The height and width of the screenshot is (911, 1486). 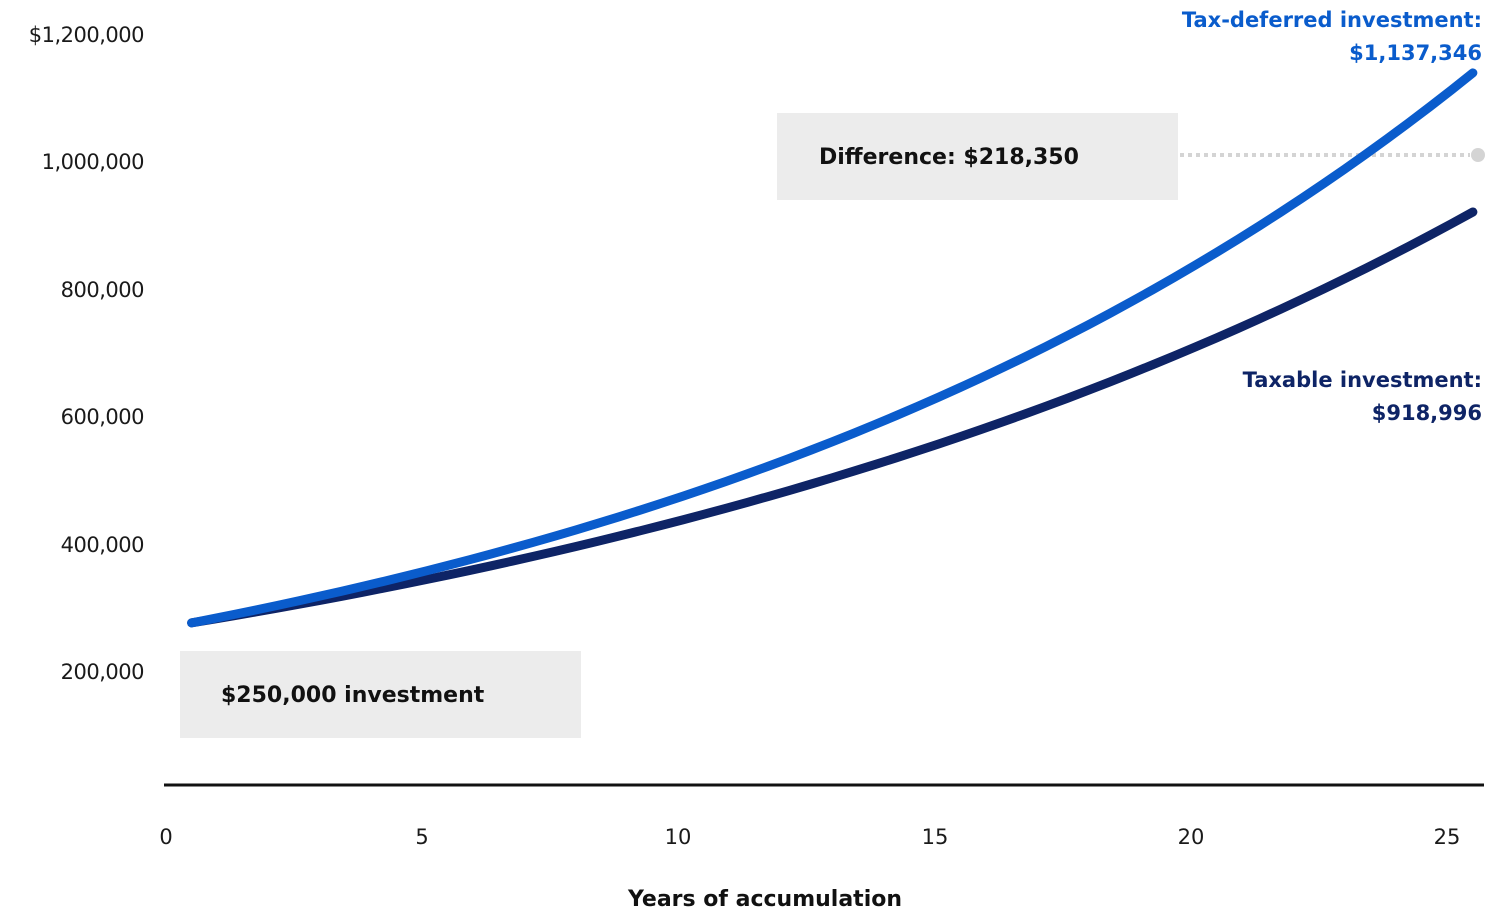 What do you see at coordinates (93, 162) in the screenshot?
I see `y-tick-label: 1,000,000` at bounding box center [93, 162].